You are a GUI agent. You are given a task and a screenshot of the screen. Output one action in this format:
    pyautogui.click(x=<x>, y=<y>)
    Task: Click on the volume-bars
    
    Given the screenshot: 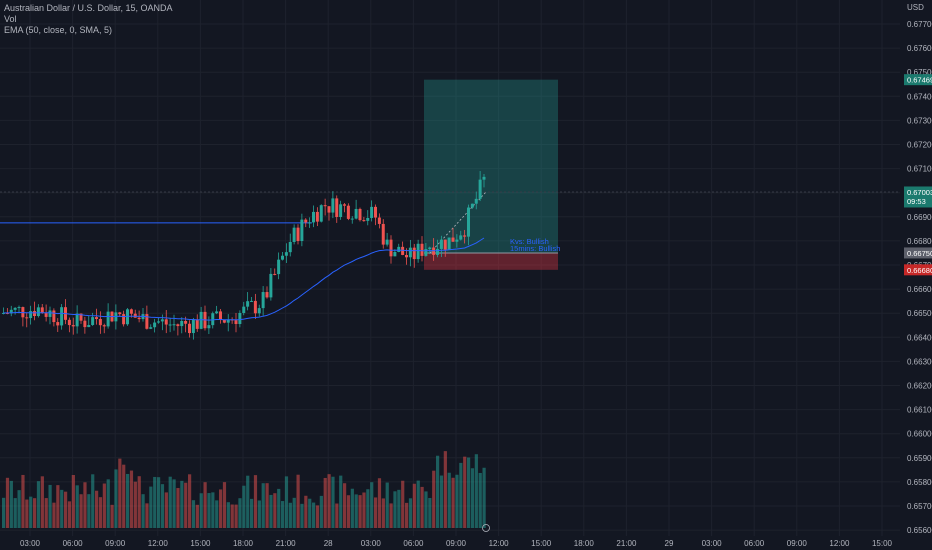 What is the action you would take?
    pyautogui.click(x=244, y=489)
    